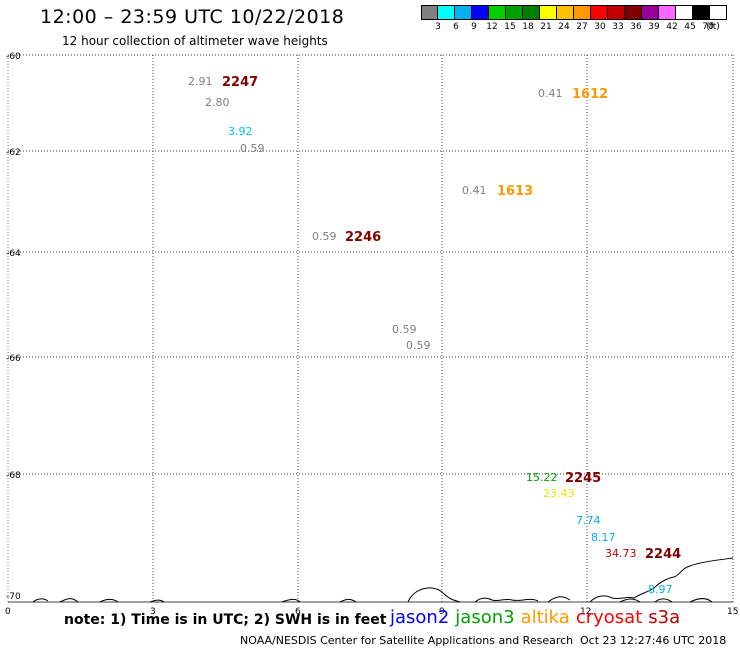 This screenshot has height=650, width=740. I want to click on legend-label: 21, so click(546, 27).